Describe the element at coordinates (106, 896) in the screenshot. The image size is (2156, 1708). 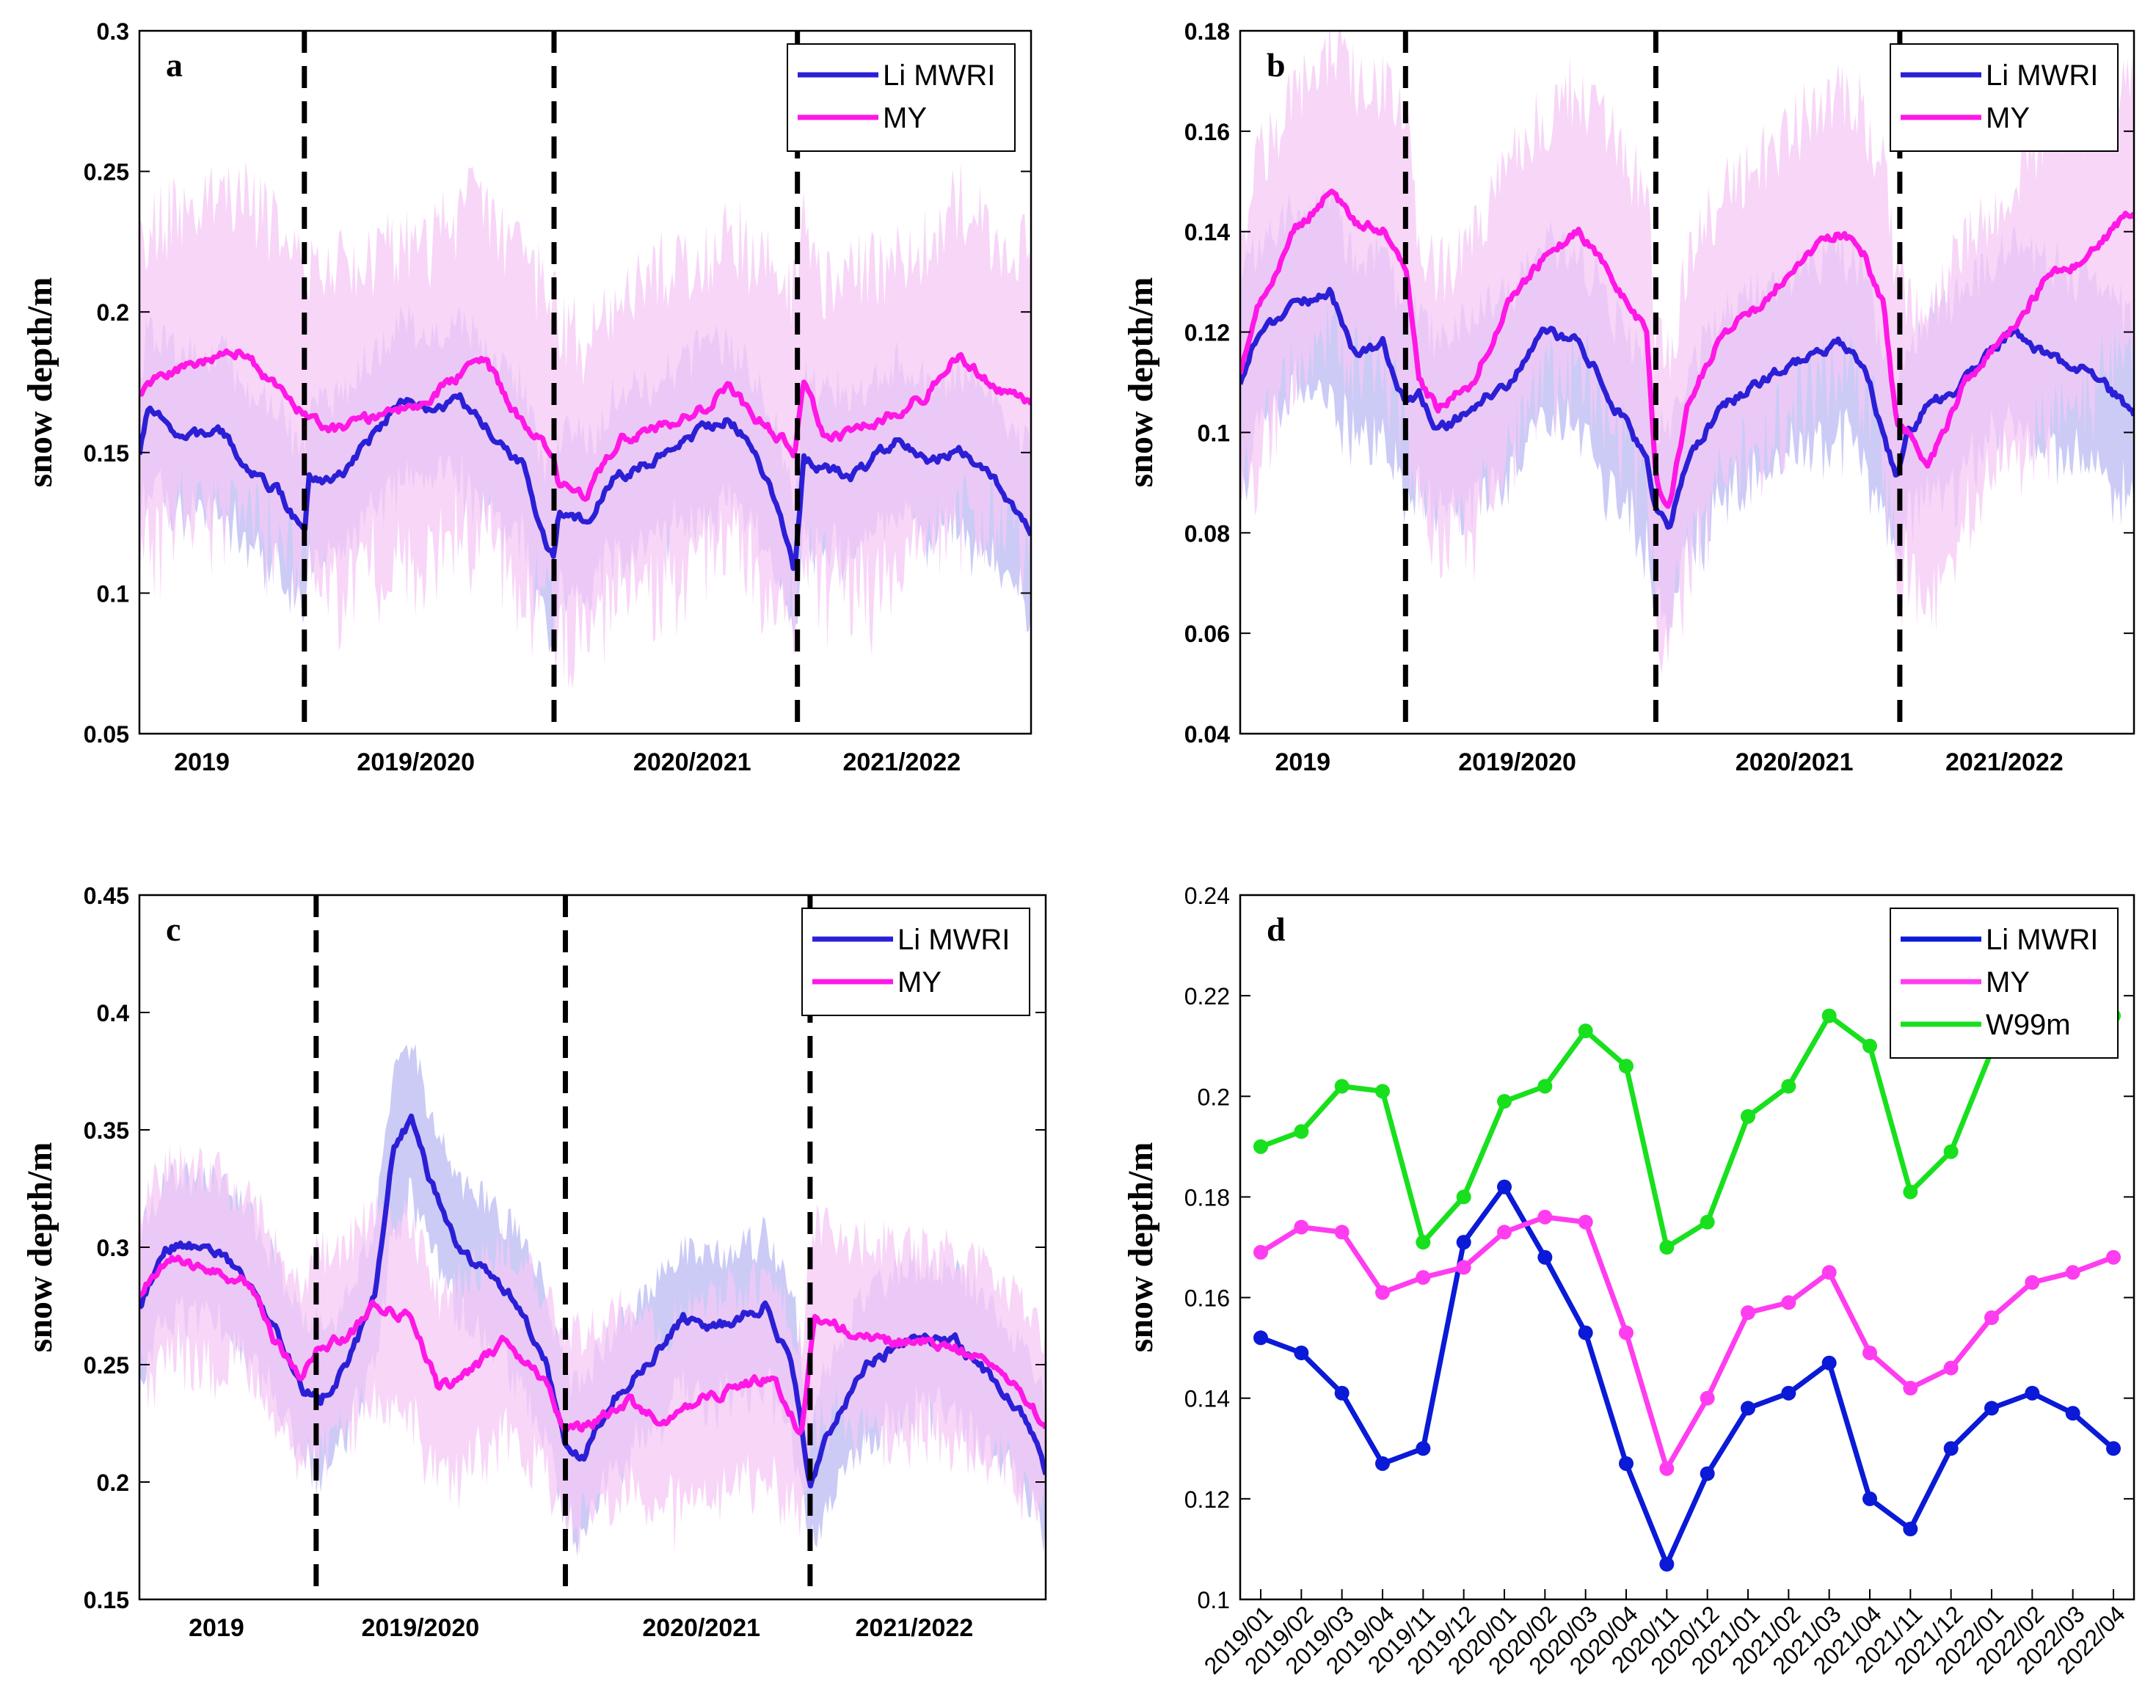
I see `y-tick-label: 0.45` at that location.